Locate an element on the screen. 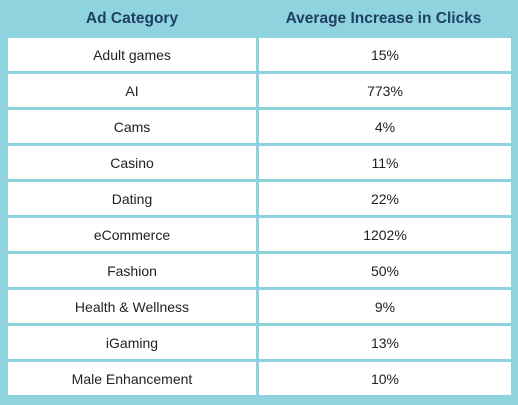  table-row: Health & Wellness 9% is located at coordinates (259, 306).